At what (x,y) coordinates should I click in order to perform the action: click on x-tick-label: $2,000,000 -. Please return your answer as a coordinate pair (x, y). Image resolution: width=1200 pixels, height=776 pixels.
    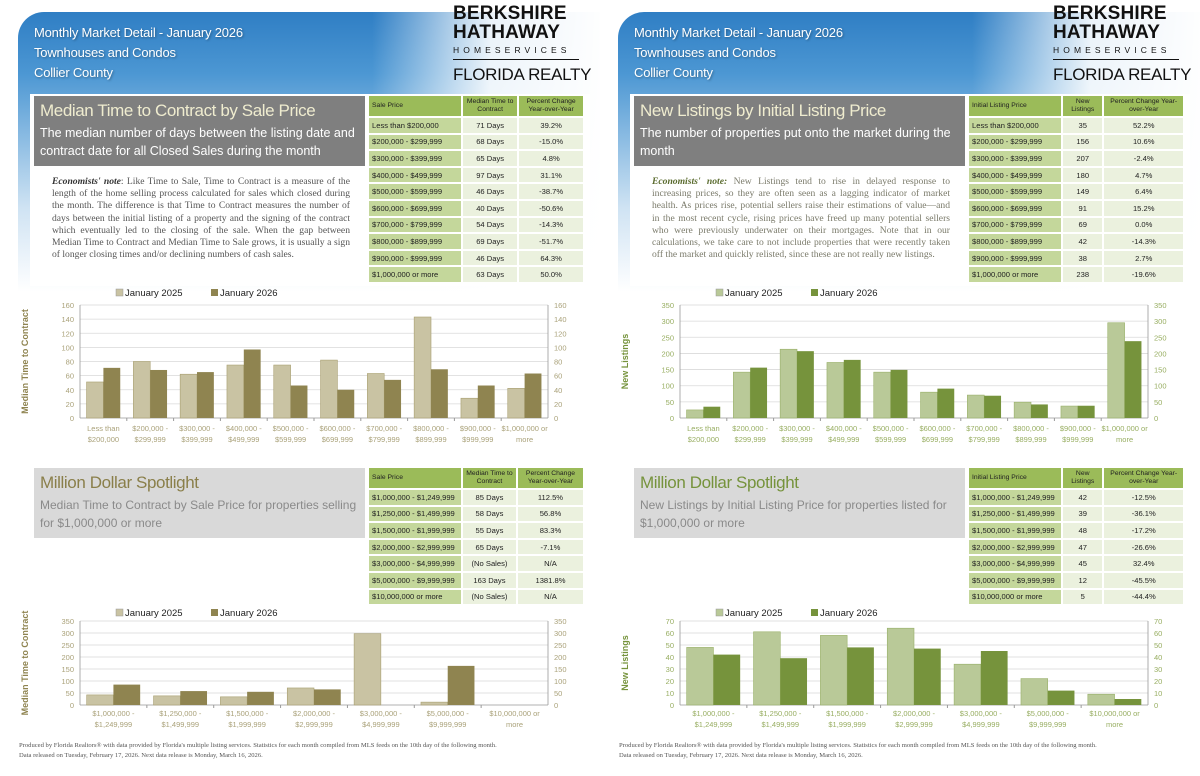
    Looking at the image, I should click on (314, 713).